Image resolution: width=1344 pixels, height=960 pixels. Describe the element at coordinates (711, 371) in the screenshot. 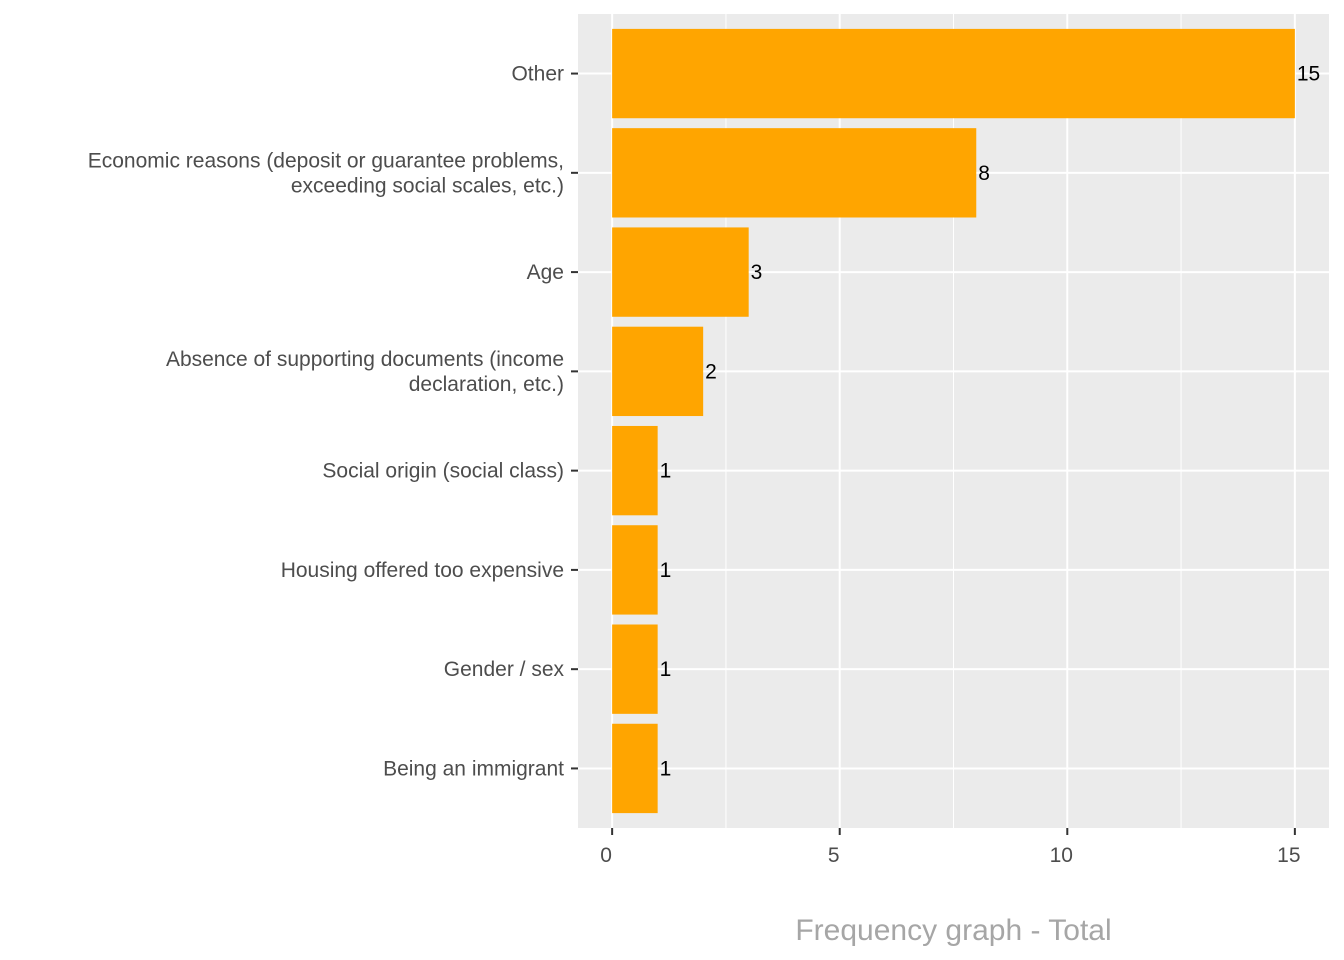

I see `data-label: 2` at that location.